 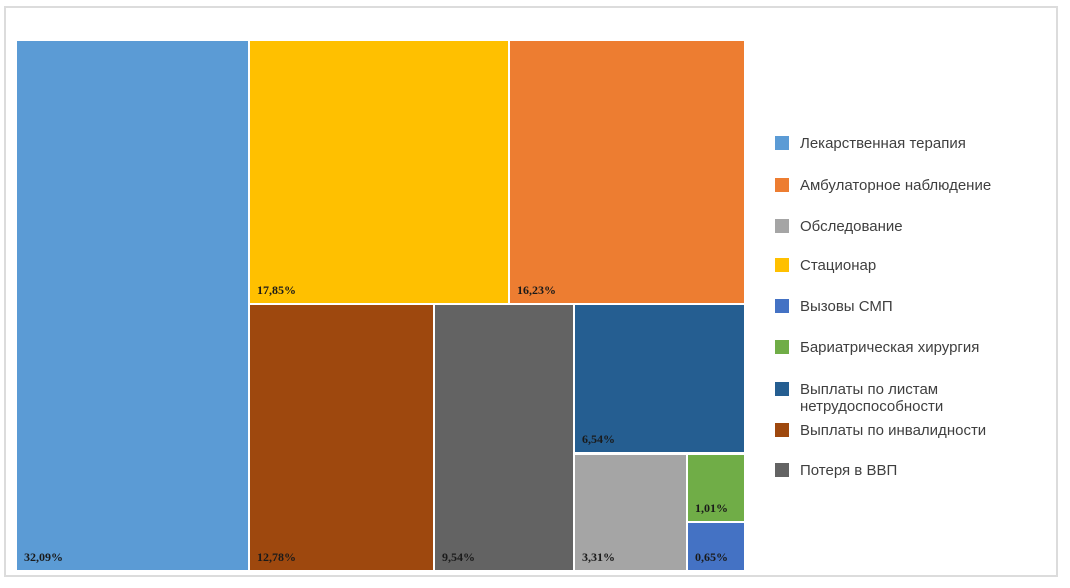 What do you see at coordinates (630, 512) in the screenshot?
I see `treemap-tile-7: 3,31%` at bounding box center [630, 512].